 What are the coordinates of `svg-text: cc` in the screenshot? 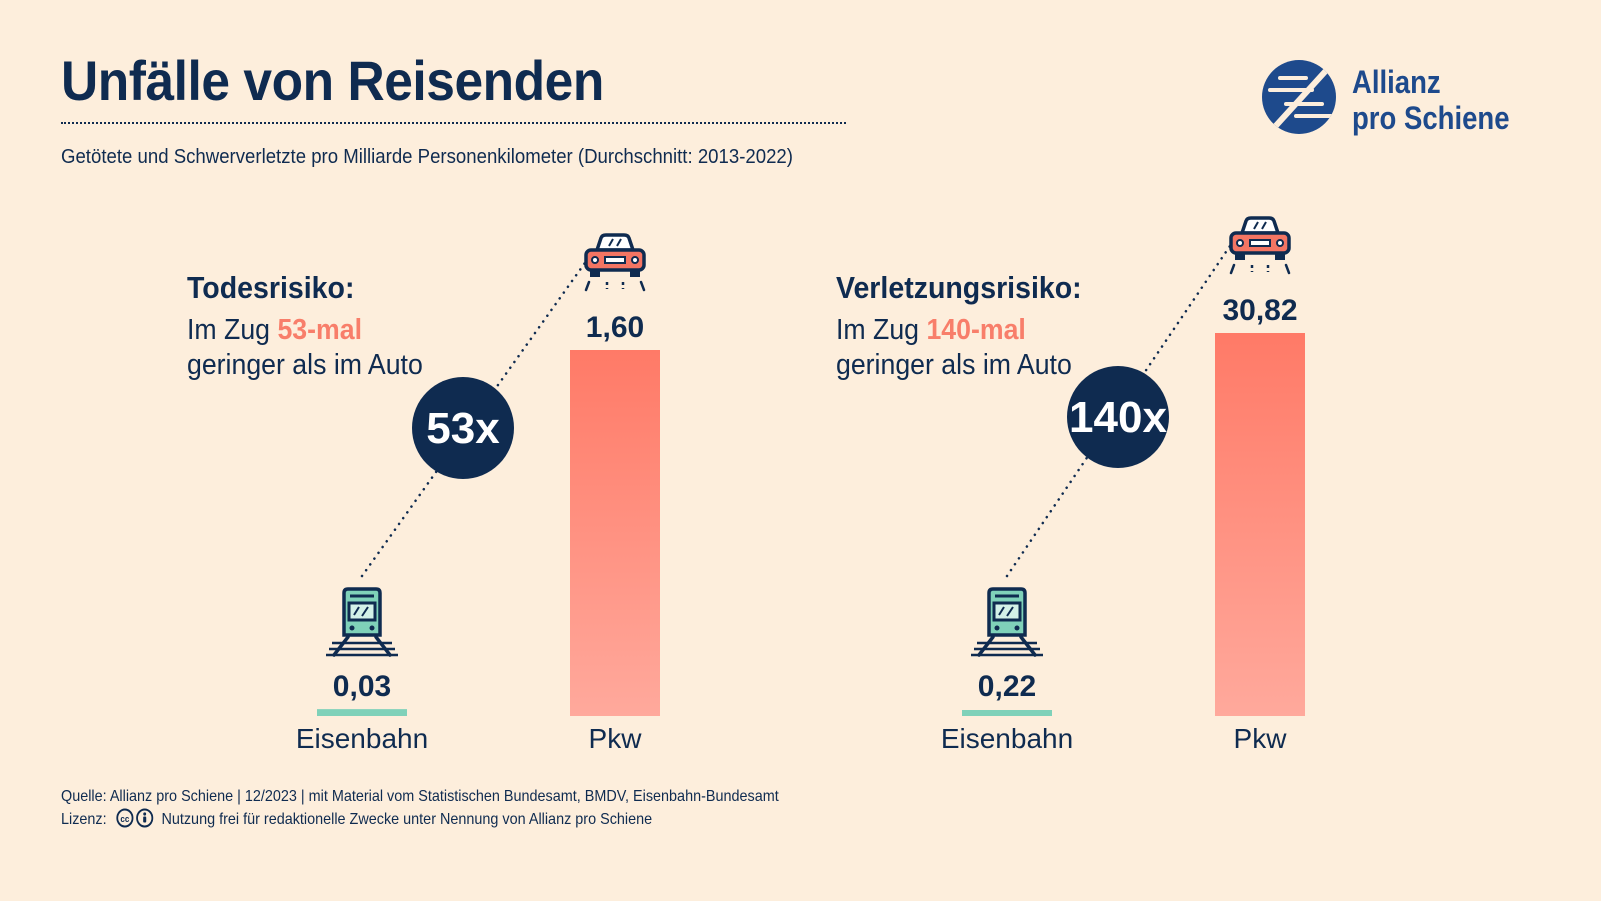 It's located at (125, 819).